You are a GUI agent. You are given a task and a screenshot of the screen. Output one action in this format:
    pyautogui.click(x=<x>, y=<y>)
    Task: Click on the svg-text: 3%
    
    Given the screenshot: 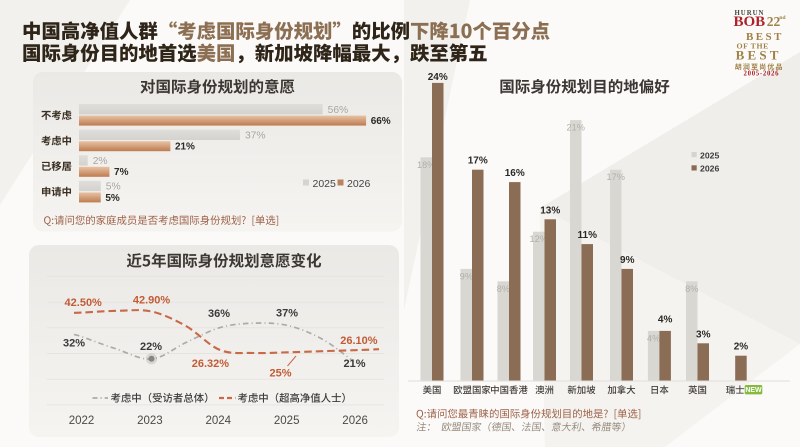 What is the action you would take?
    pyautogui.click(x=703, y=334)
    